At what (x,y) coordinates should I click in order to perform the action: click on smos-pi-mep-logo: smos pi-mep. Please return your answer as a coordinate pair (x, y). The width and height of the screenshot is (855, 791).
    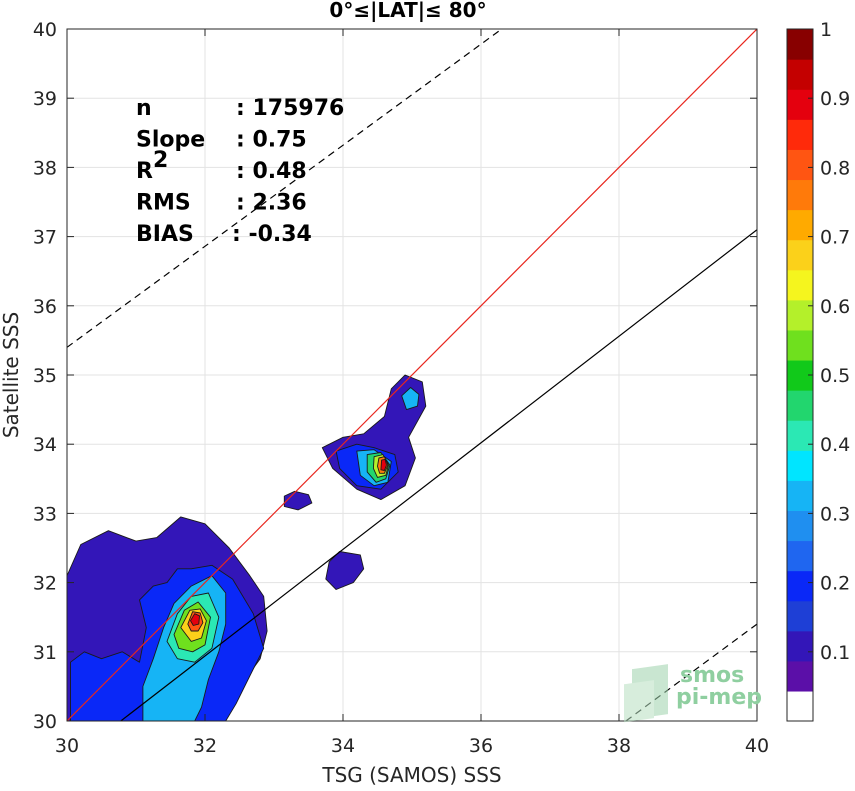
    Looking at the image, I should click on (693, 693).